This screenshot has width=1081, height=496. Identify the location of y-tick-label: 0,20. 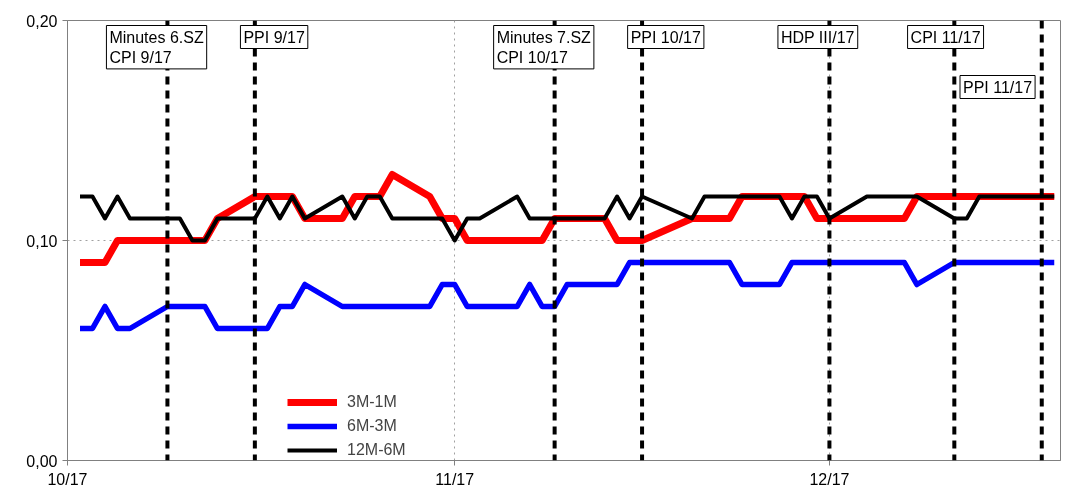
(42, 21).